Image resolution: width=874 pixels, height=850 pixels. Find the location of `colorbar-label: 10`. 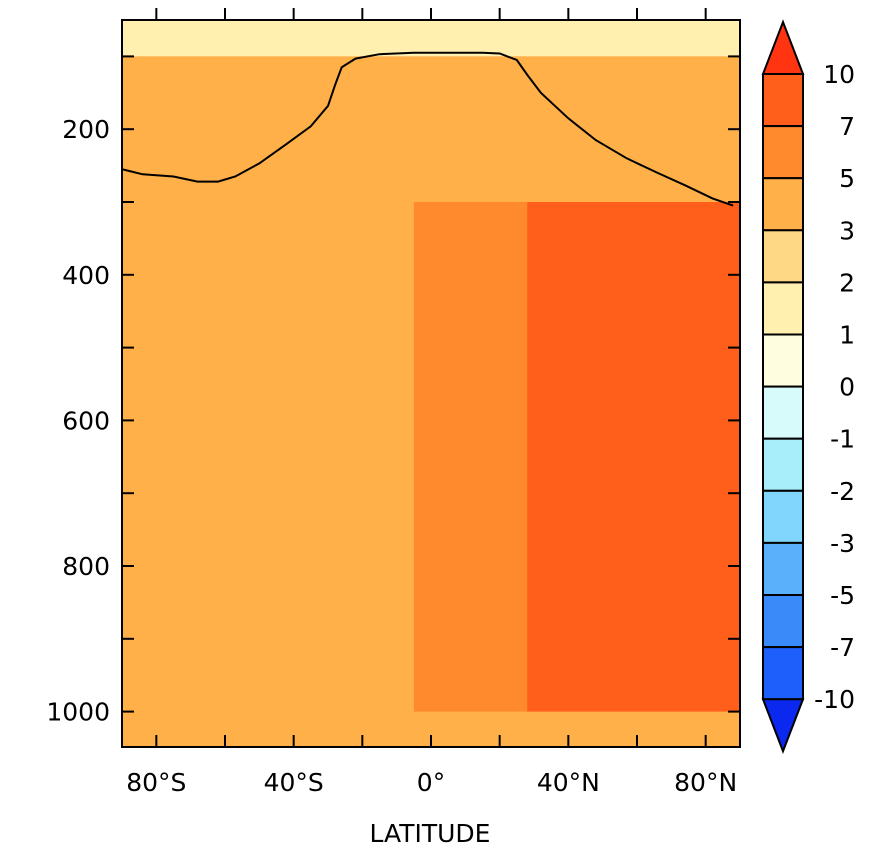

colorbar-label: 10 is located at coordinates (839, 74).